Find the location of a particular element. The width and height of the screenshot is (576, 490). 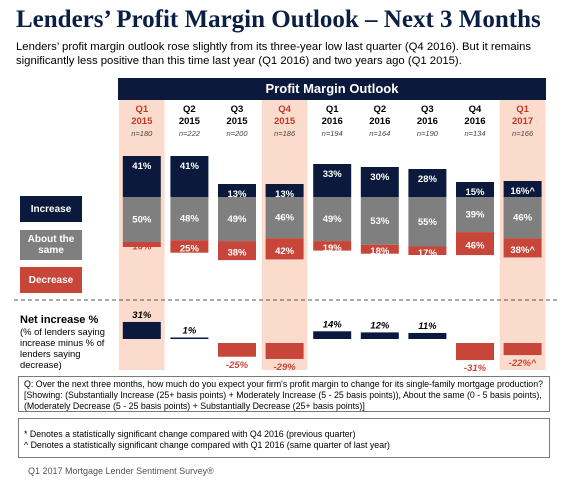

legend-increase: Increase is located at coordinates (51, 209).